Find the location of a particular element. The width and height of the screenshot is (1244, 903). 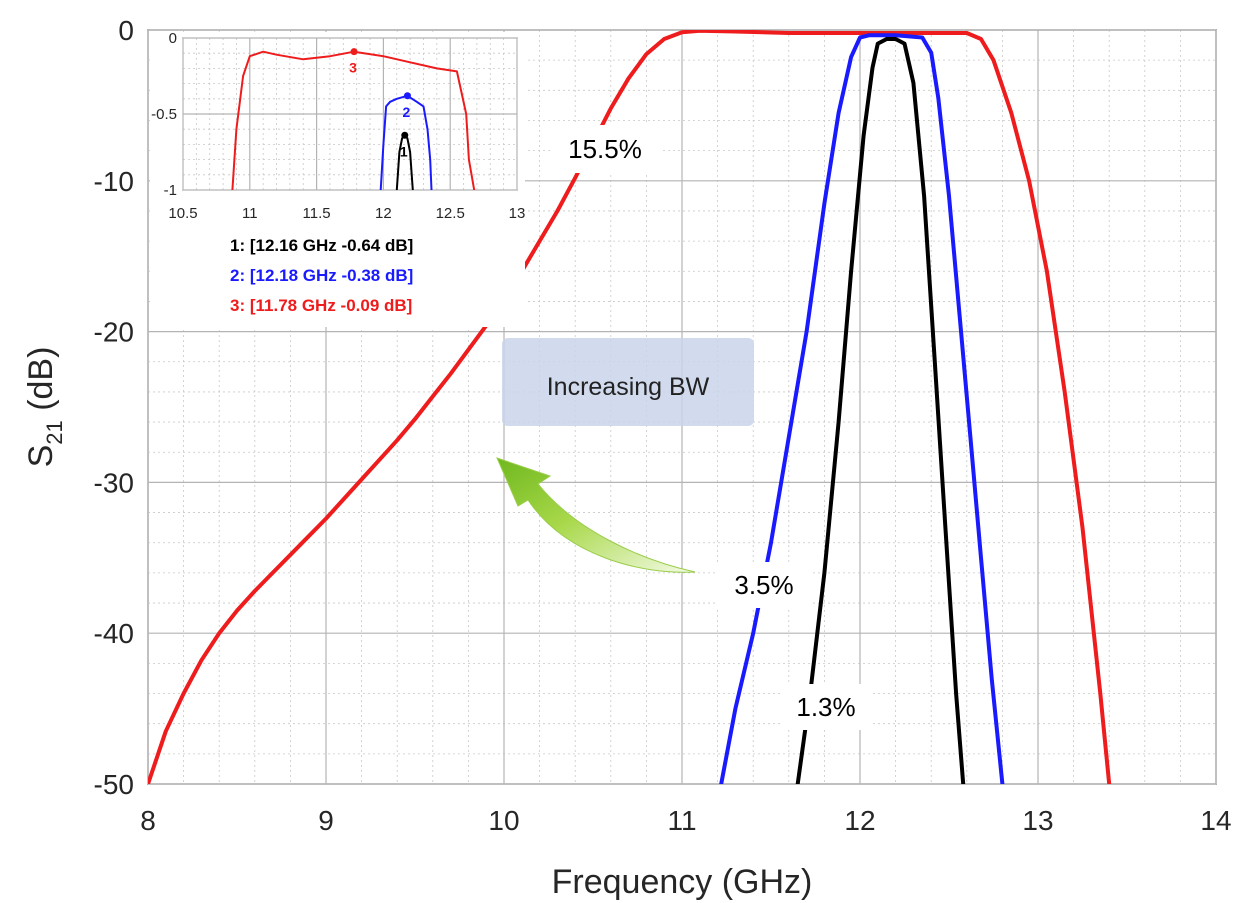

y-tick-label: -20 is located at coordinates (114, 332).